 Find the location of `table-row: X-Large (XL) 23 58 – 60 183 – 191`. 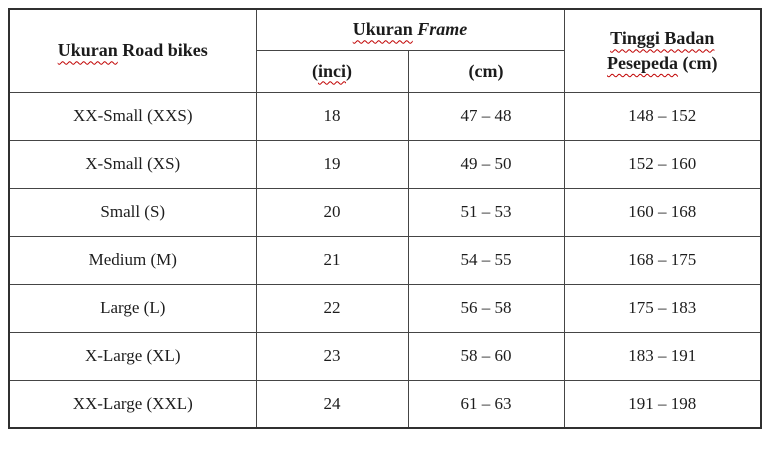

table-row: X-Large (XL) 23 58 – 60 183 – 191 is located at coordinates (385, 356).